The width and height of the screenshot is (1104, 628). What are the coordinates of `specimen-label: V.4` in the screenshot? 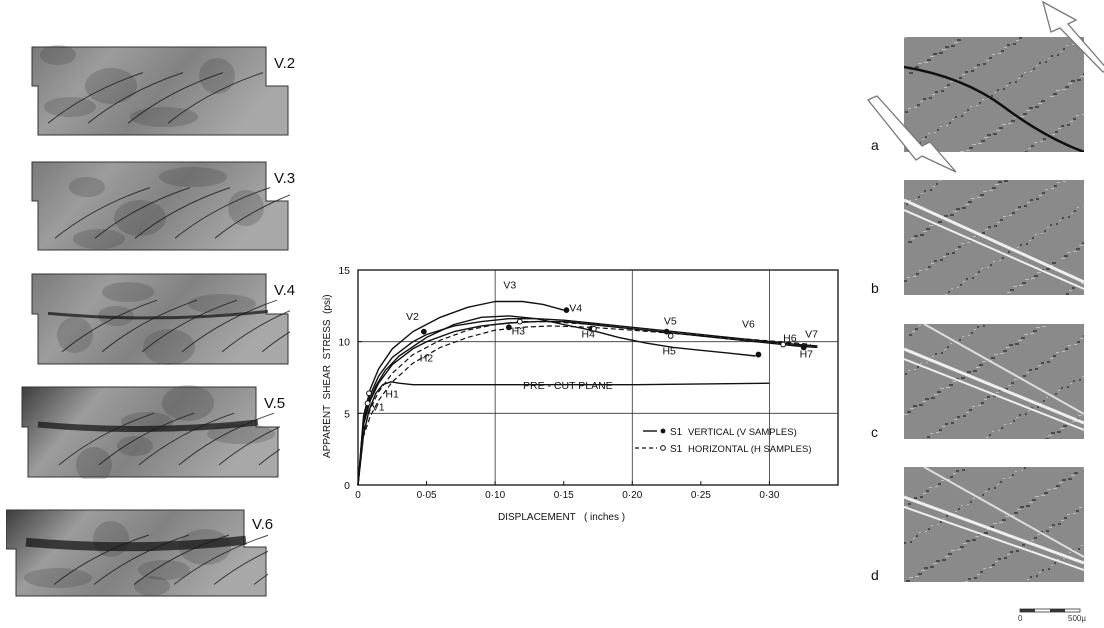 It's located at (285, 290).